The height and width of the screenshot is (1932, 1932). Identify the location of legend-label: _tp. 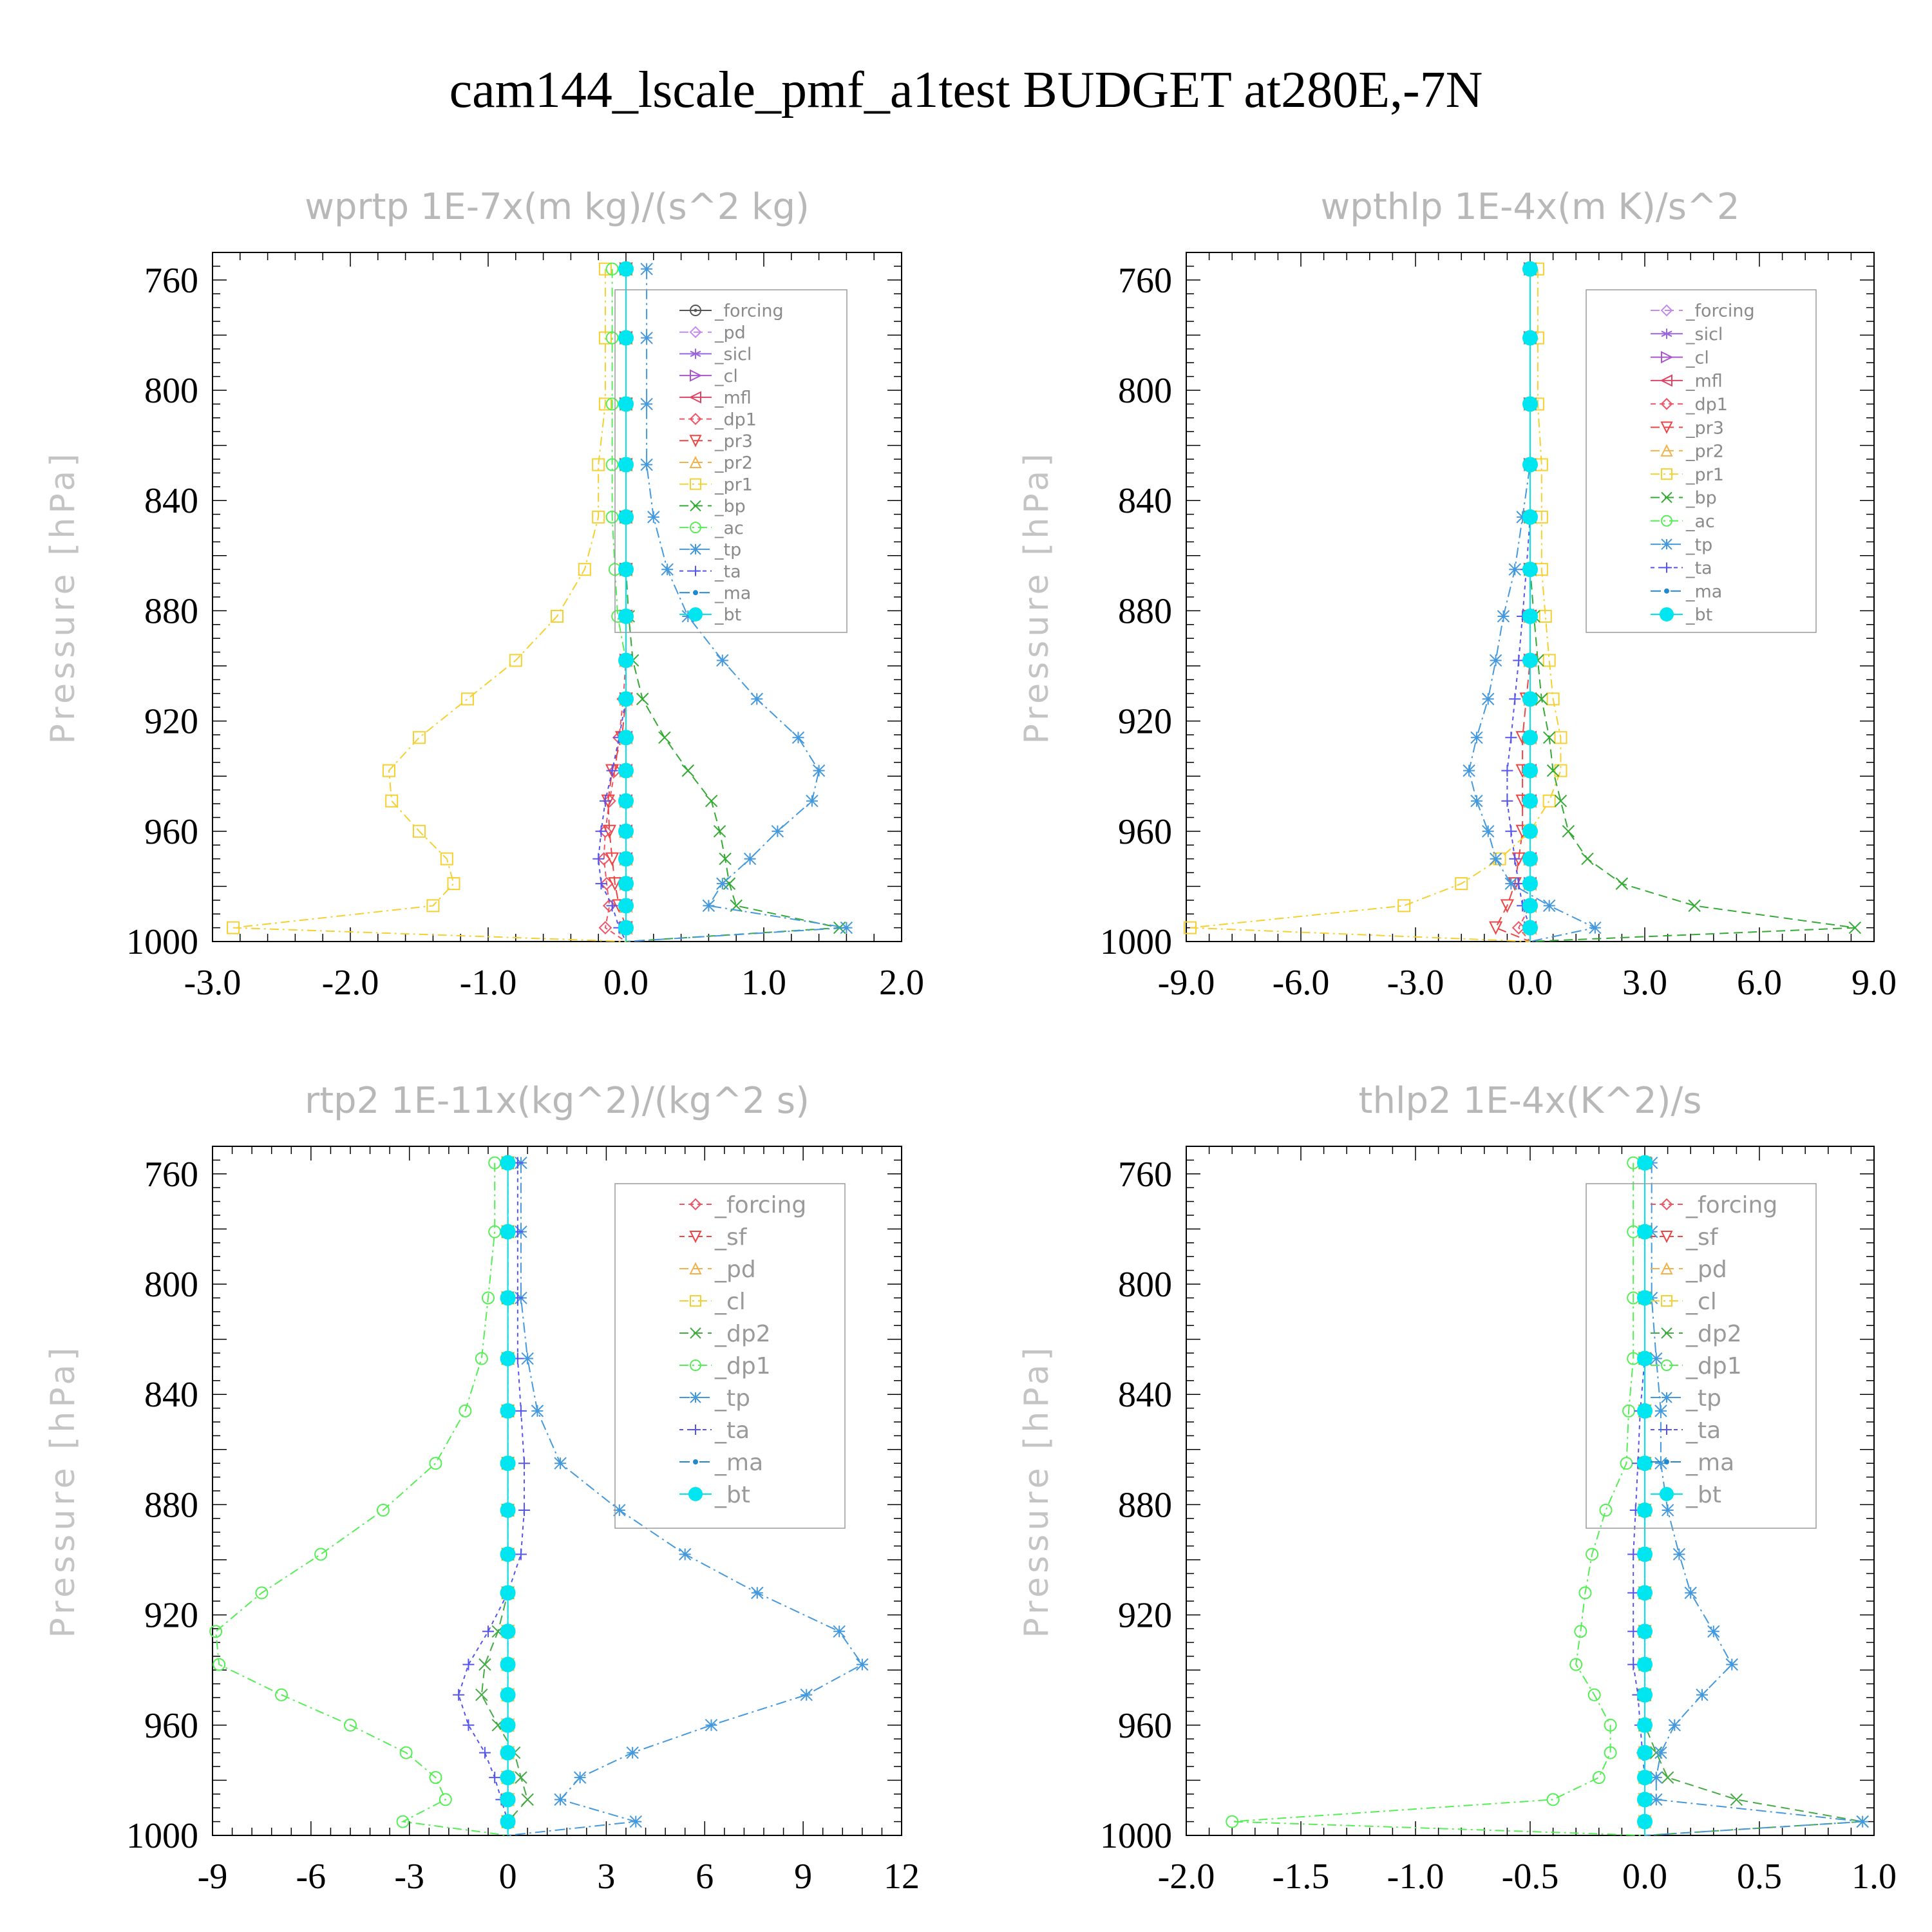
(1698, 545).